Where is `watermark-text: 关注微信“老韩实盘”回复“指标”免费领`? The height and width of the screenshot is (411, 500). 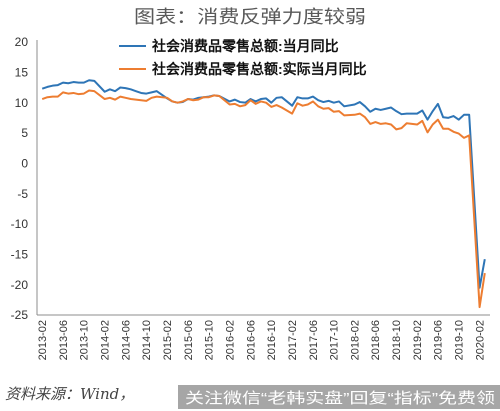 watermark-text: 关注微信“老韩实盘”回复“指标”免费领 is located at coordinates (340, 398).